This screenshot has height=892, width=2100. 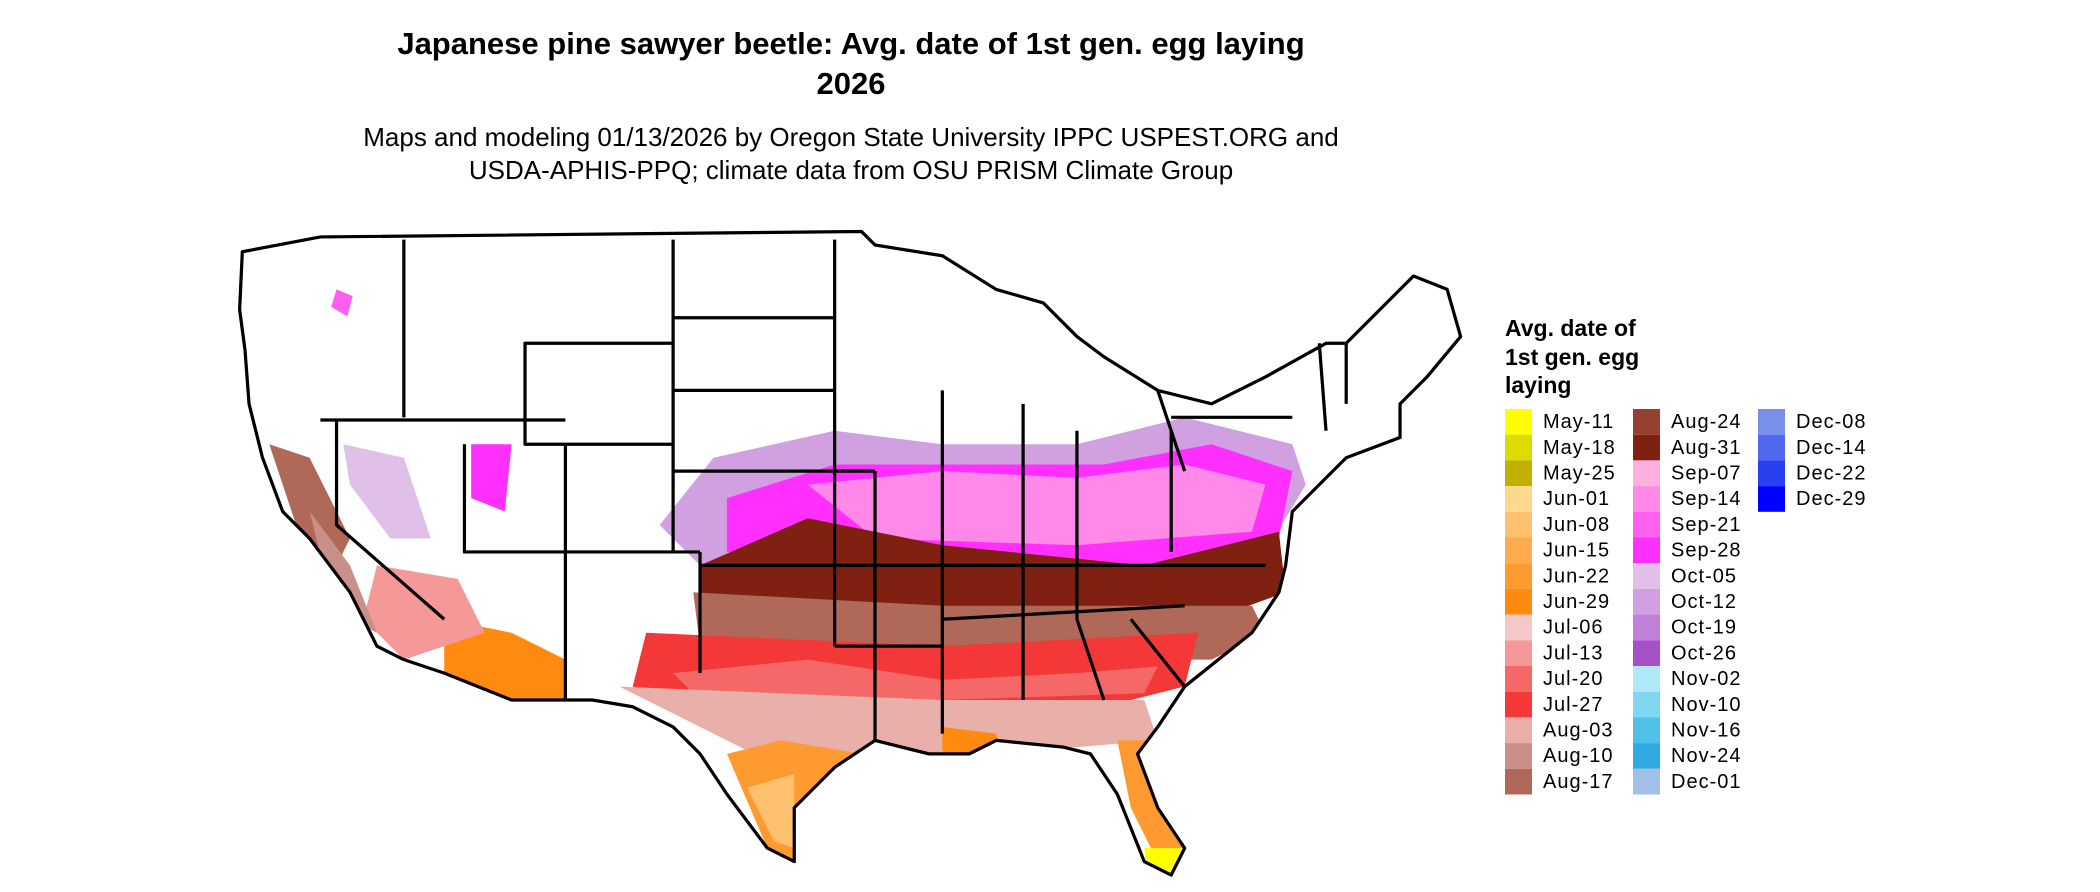 I want to click on legend-title: Avg. date of, so click(x=1570, y=328).